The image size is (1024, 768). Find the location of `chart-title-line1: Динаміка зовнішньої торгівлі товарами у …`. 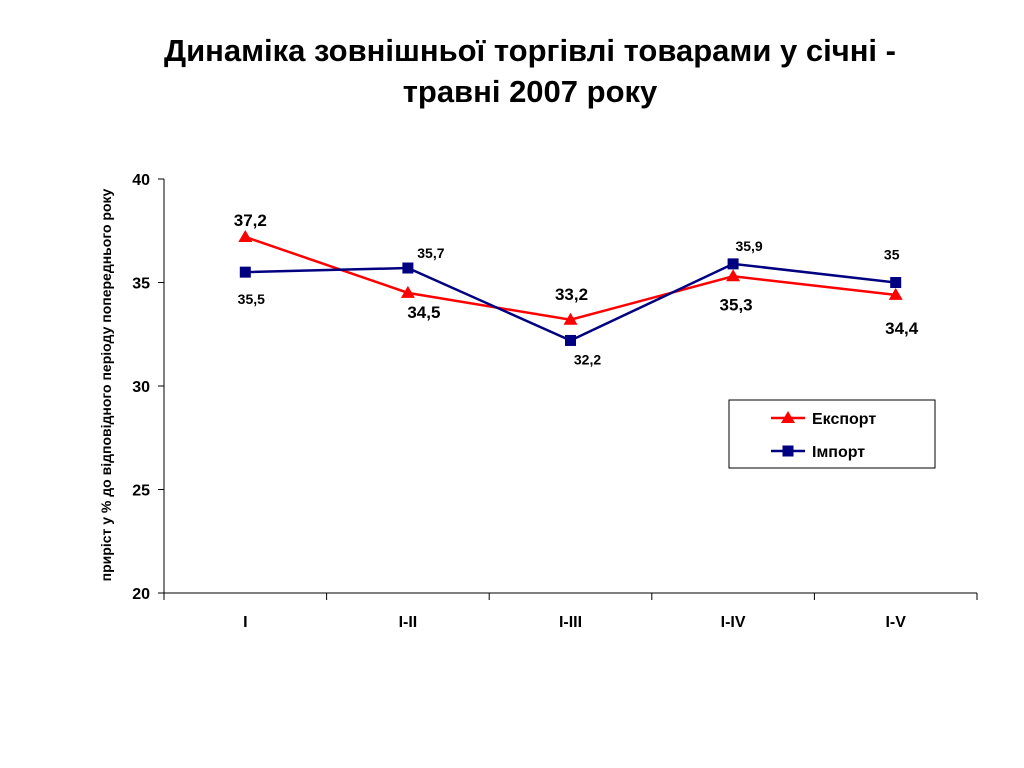

chart-title-line1: Динаміка зовнішньої торгівлі товарами у … is located at coordinates (530, 50).